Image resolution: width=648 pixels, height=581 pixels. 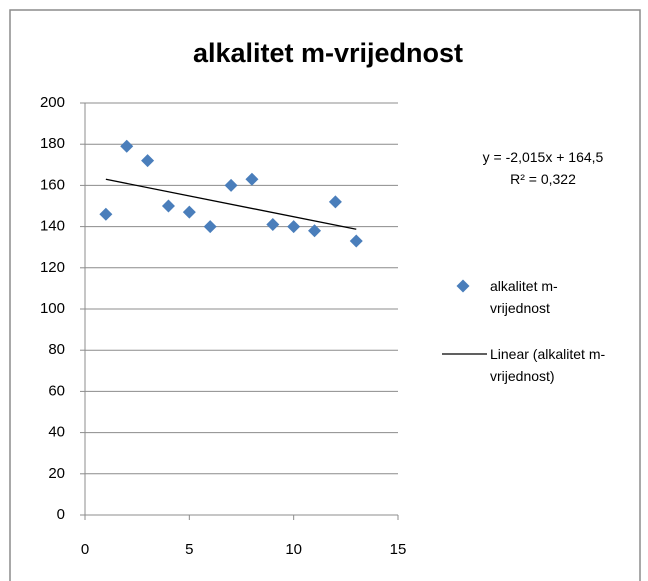 What do you see at coordinates (56, 349) in the screenshot?
I see `y-tick-label: 80` at bounding box center [56, 349].